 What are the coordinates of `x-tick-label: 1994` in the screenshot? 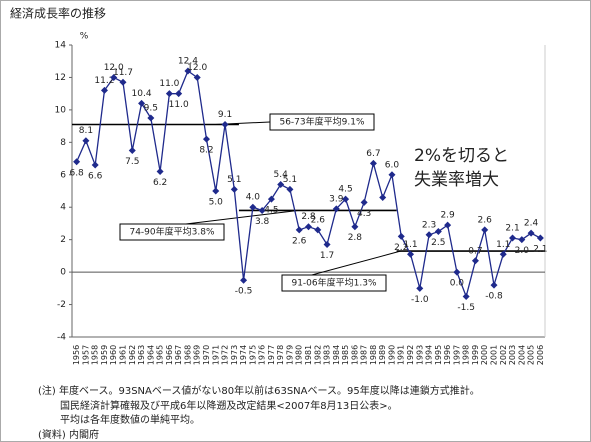 It's located at (429, 355).